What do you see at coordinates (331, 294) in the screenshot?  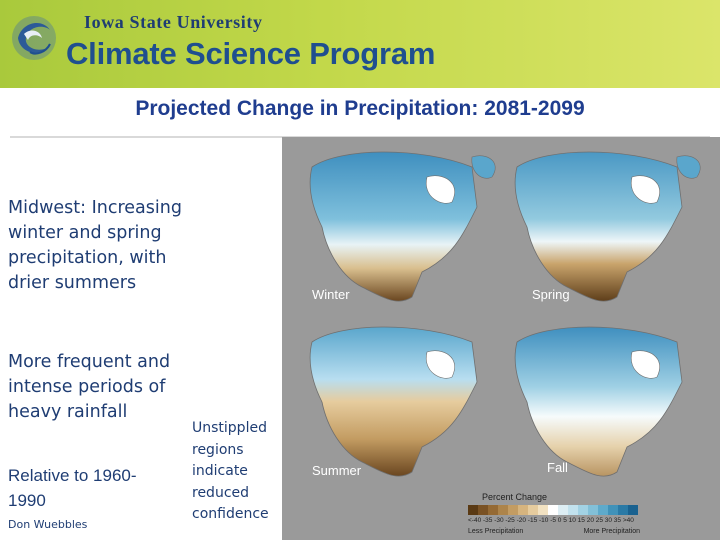 I see `map-label-winter: Winter` at bounding box center [331, 294].